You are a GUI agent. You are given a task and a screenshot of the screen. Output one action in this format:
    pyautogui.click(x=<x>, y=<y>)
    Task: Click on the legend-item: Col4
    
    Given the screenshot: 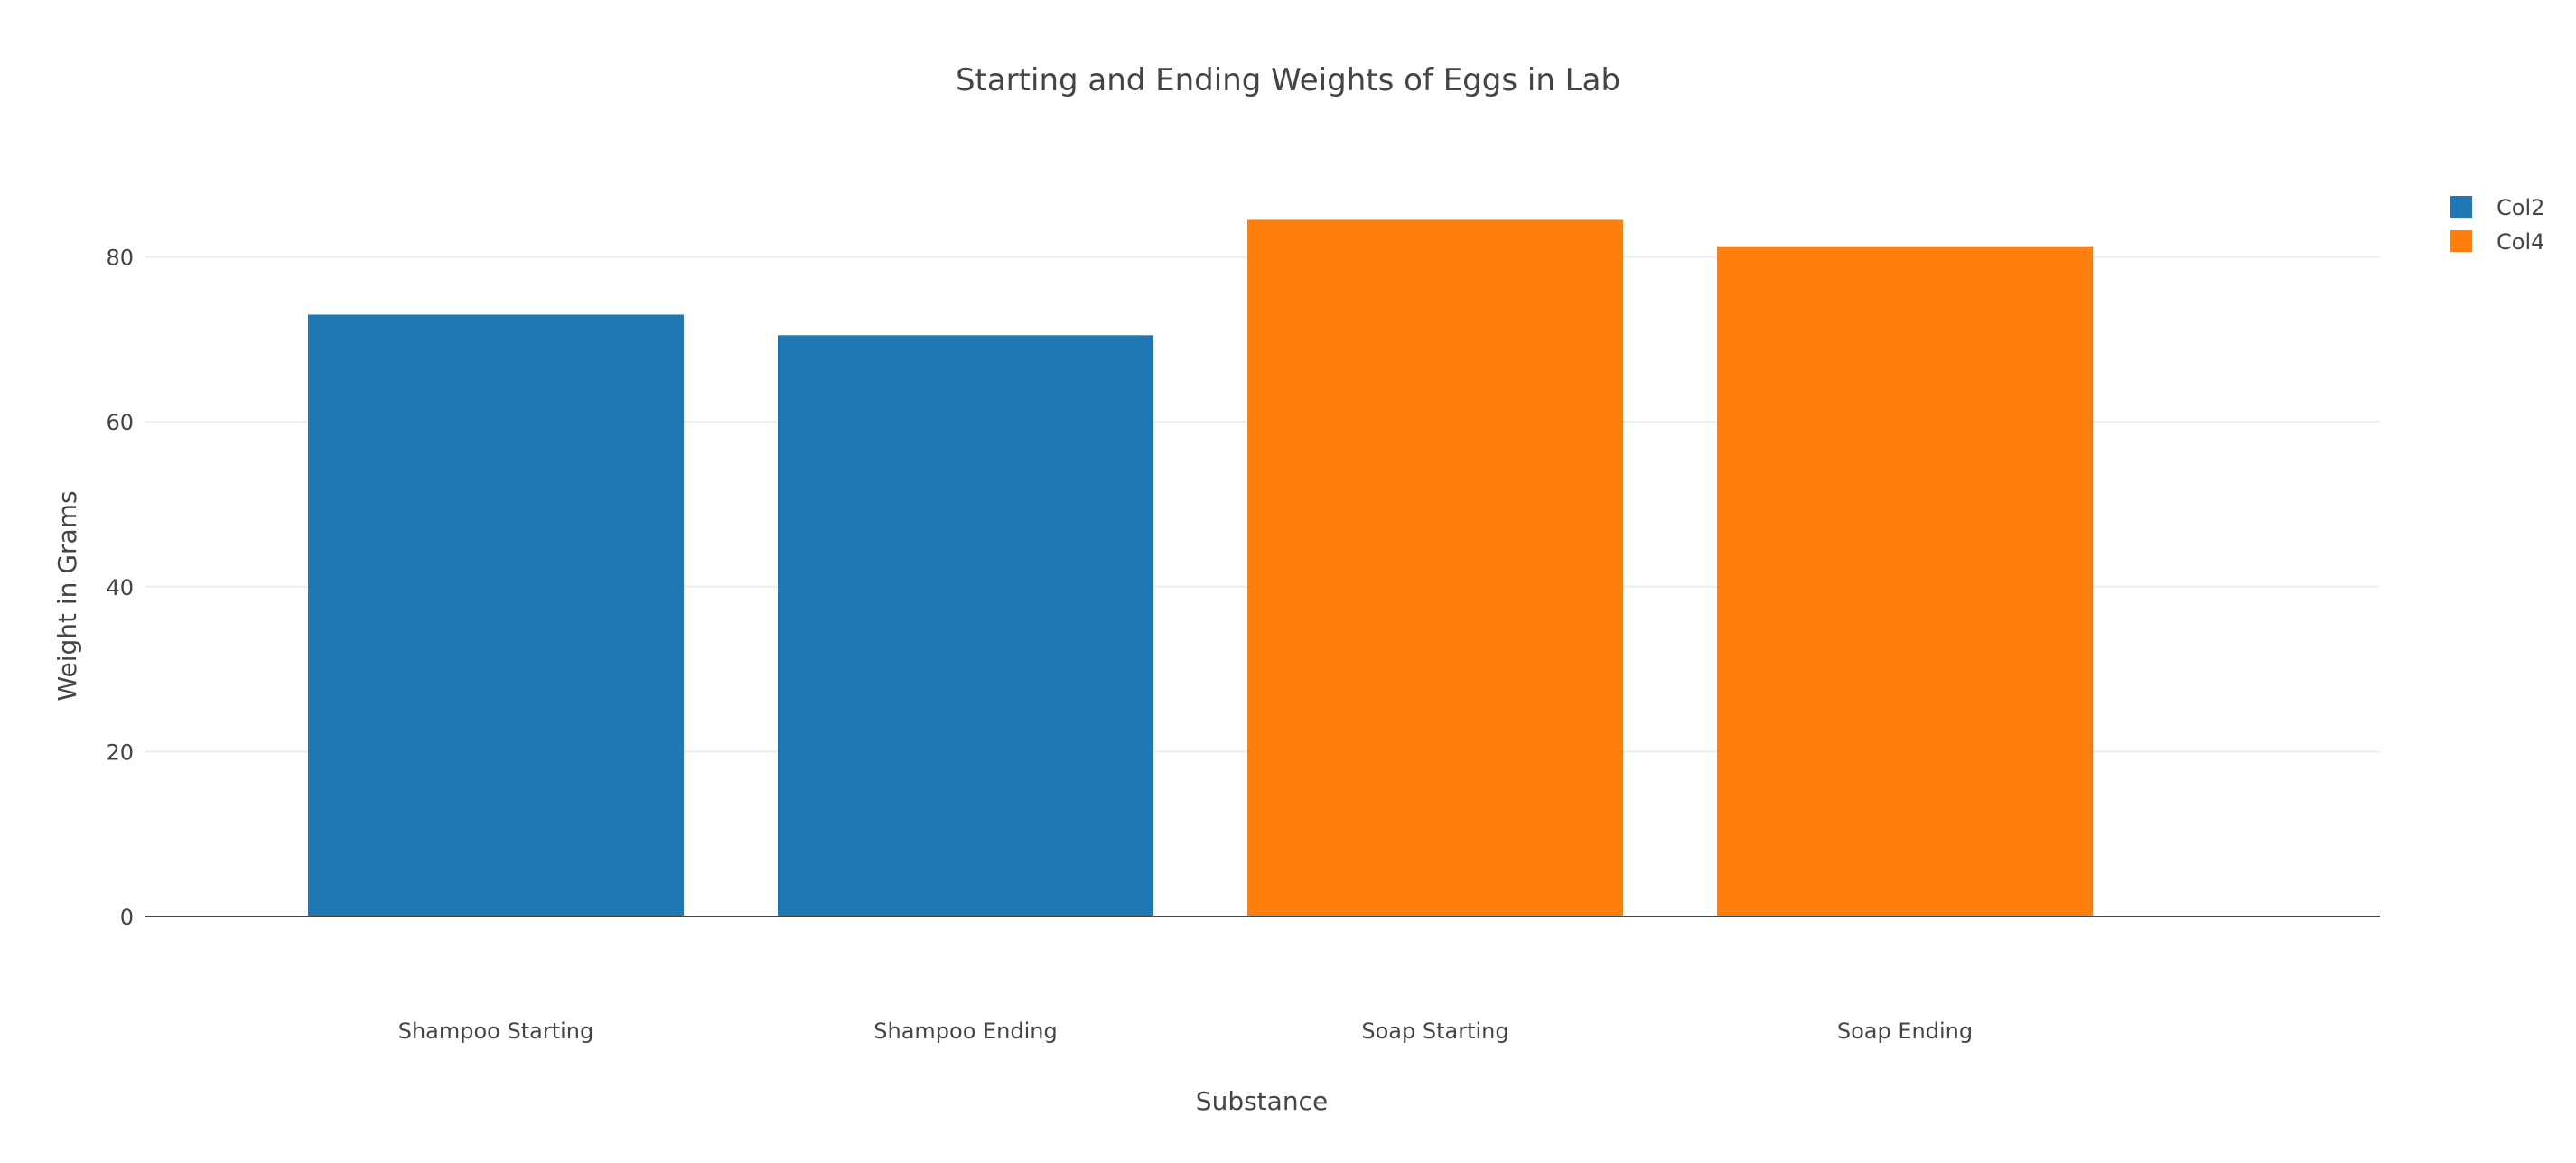 What is the action you would take?
    pyautogui.click(x=2497, y=242)
    